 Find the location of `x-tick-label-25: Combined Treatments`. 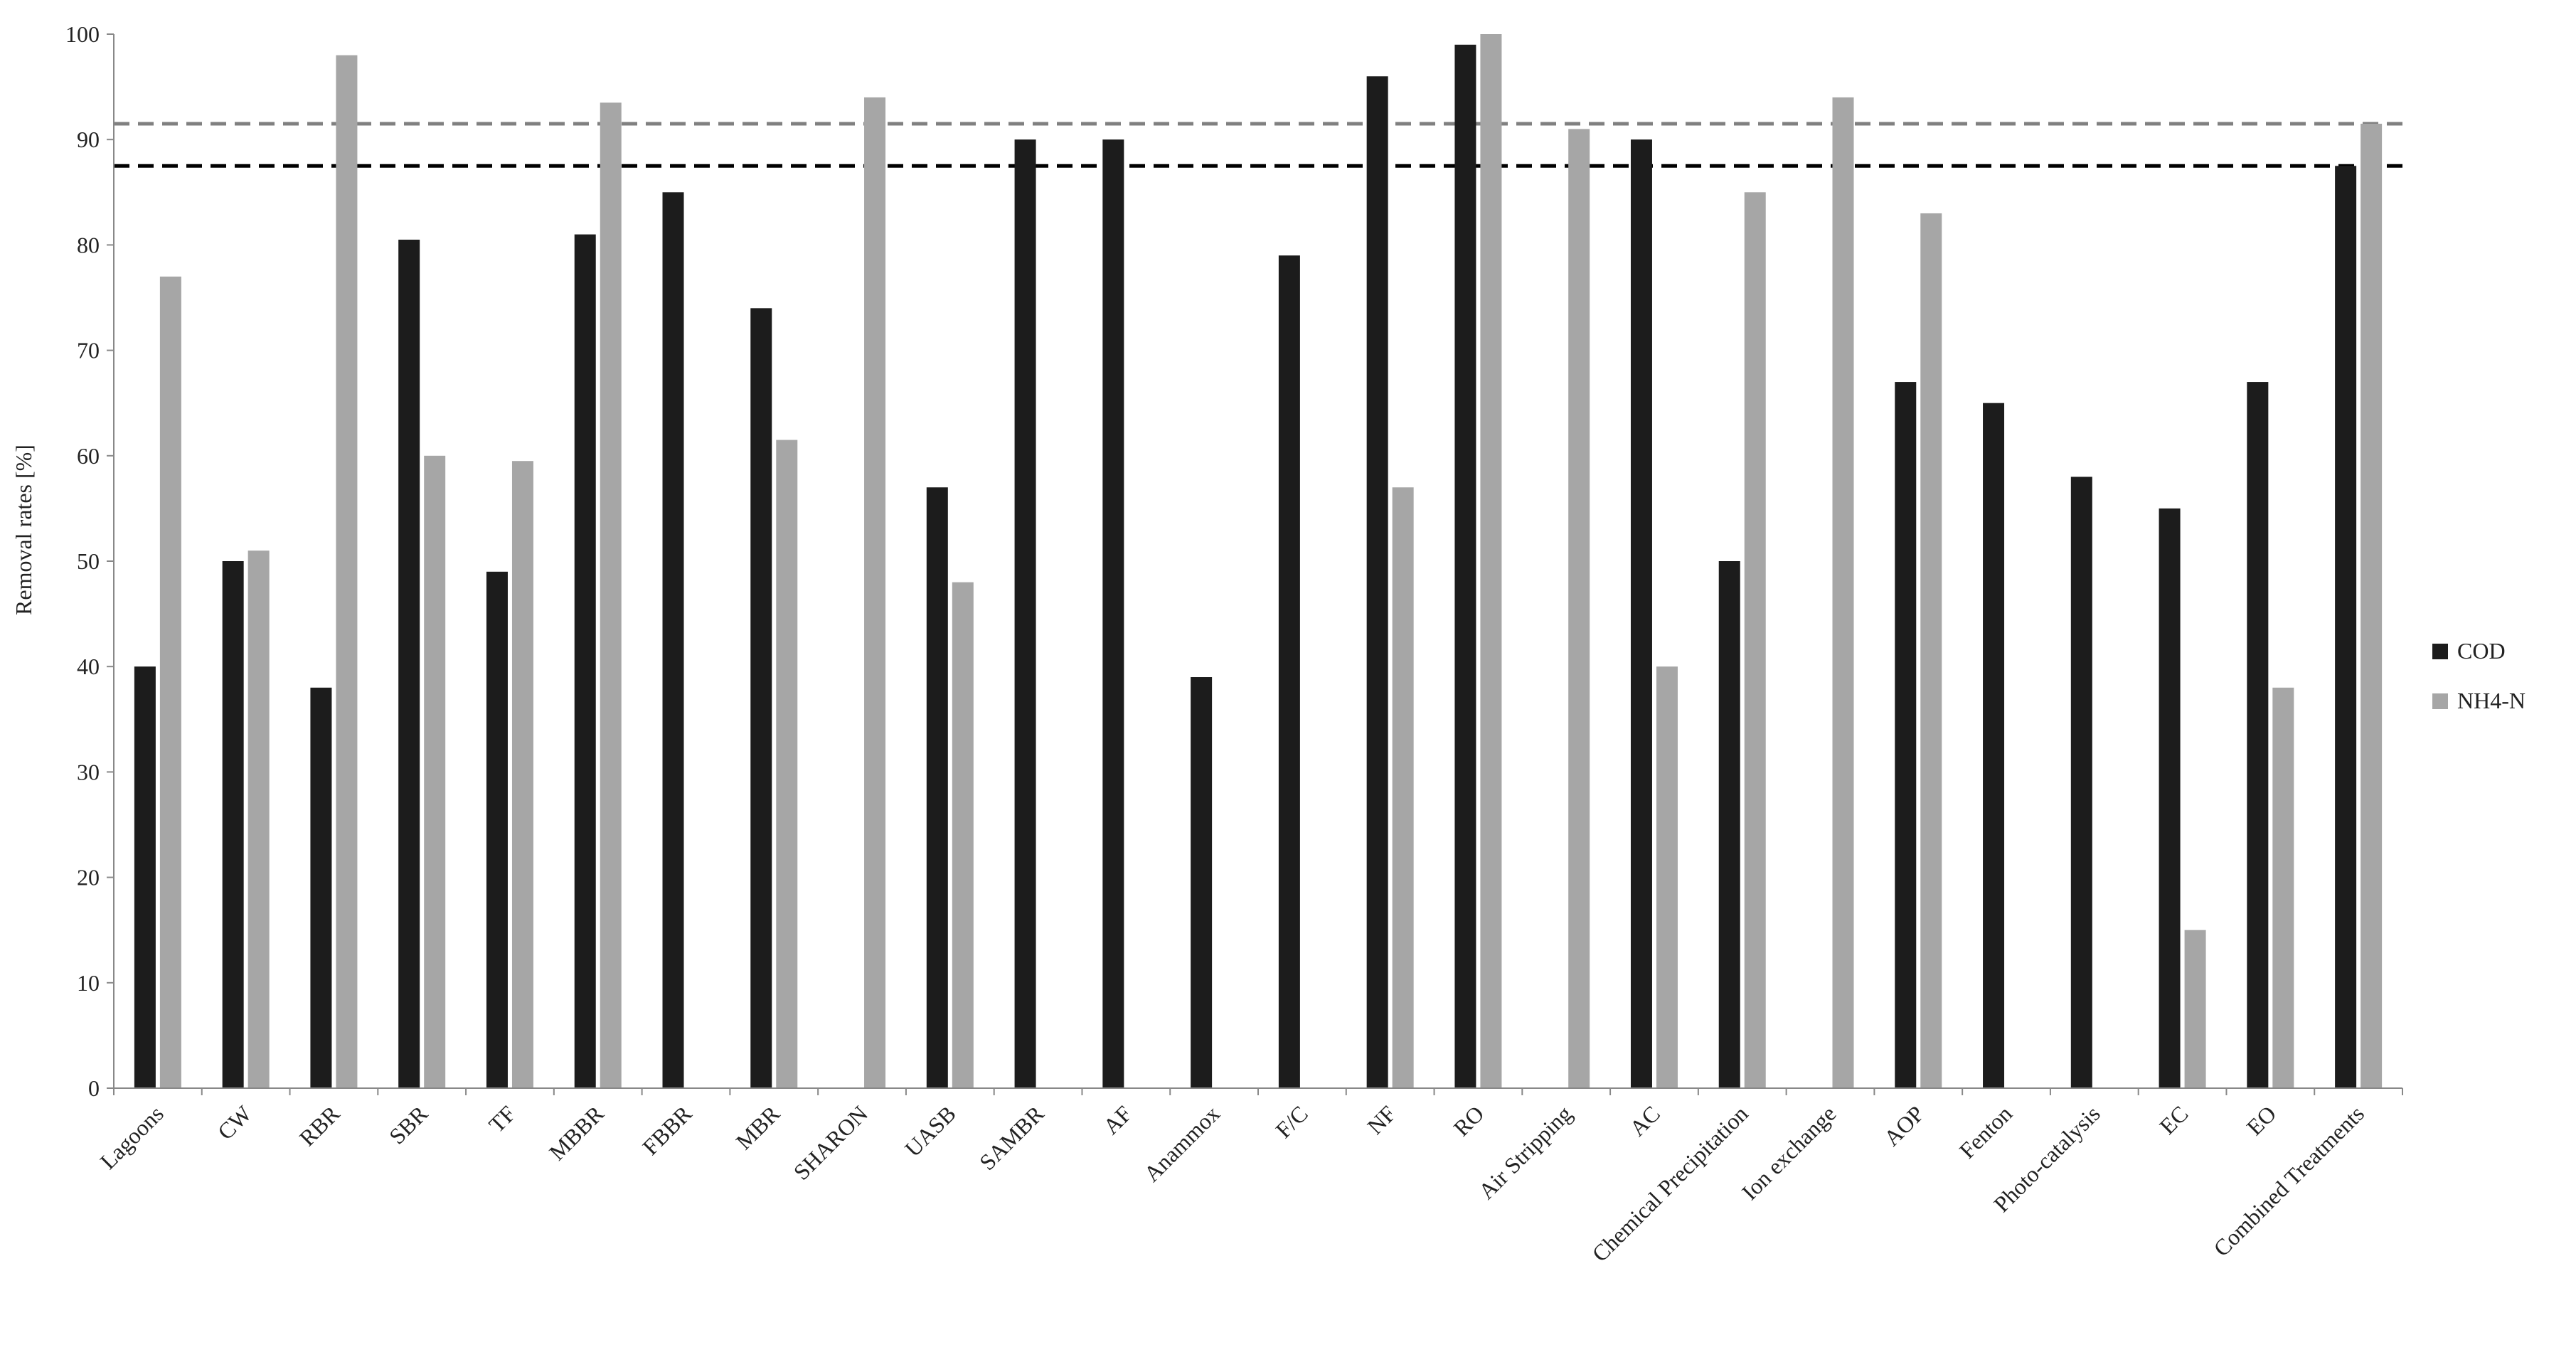

x-tick-label-25: Combined Treatments is located at coordinates (2288, 1180).